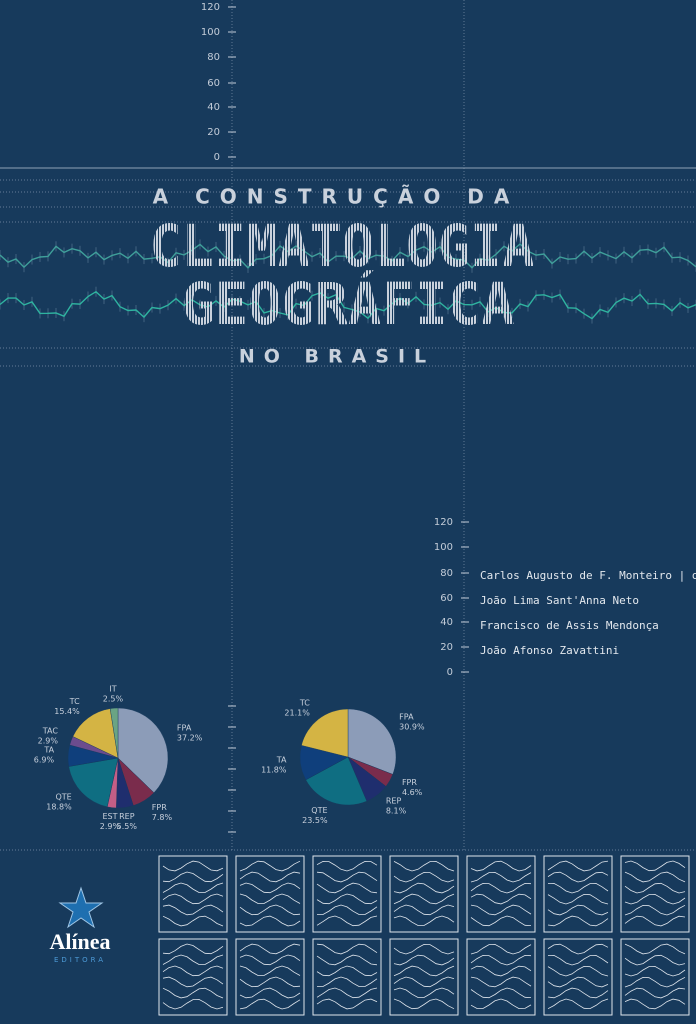 The height and width of the screenshot is (1024, 696). Describe the element at coordinates (443, 547) in the screenshot. I see `scale-label: 100` at that location.